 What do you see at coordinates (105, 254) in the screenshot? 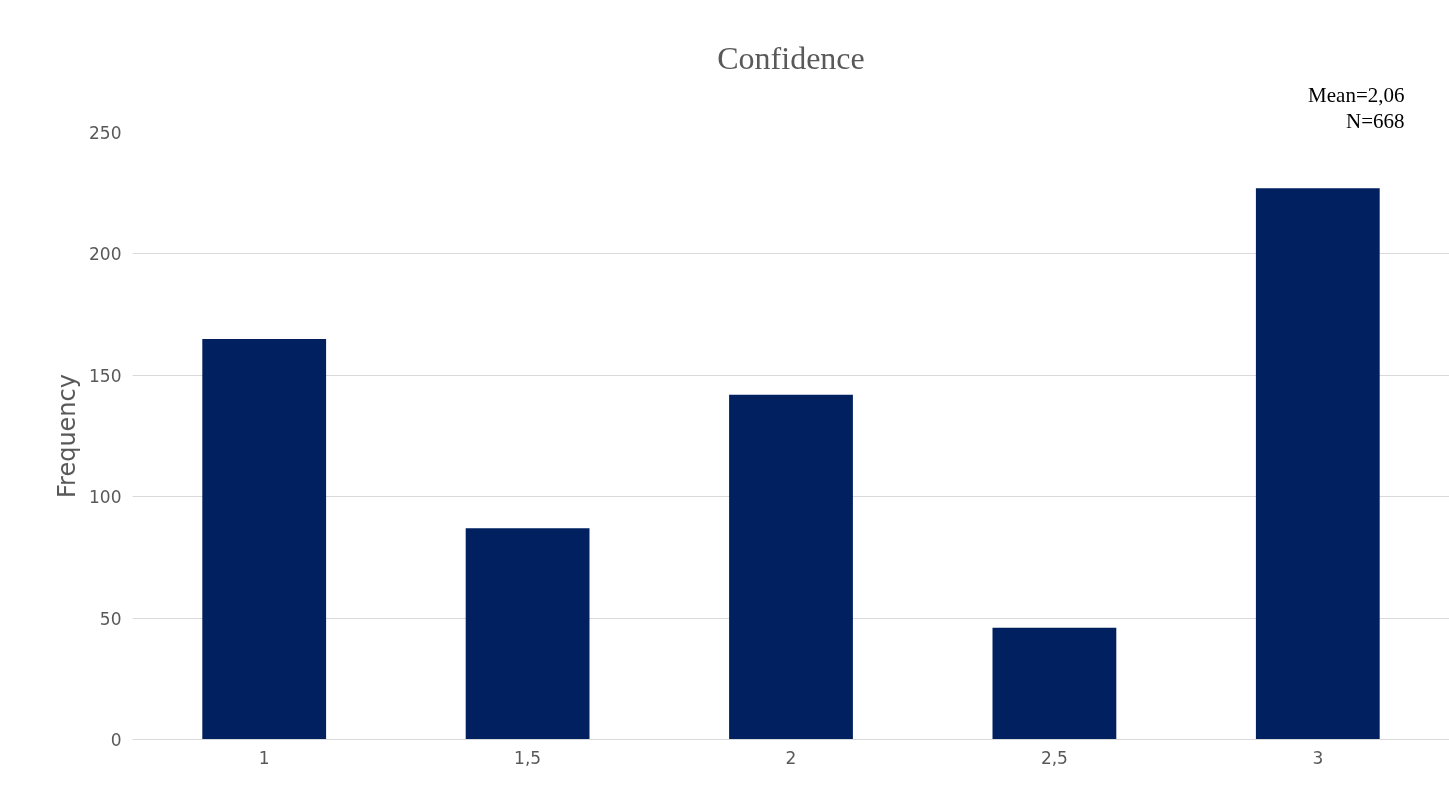
I see `y-tick-label: 200` at bounding box center [105, 254].